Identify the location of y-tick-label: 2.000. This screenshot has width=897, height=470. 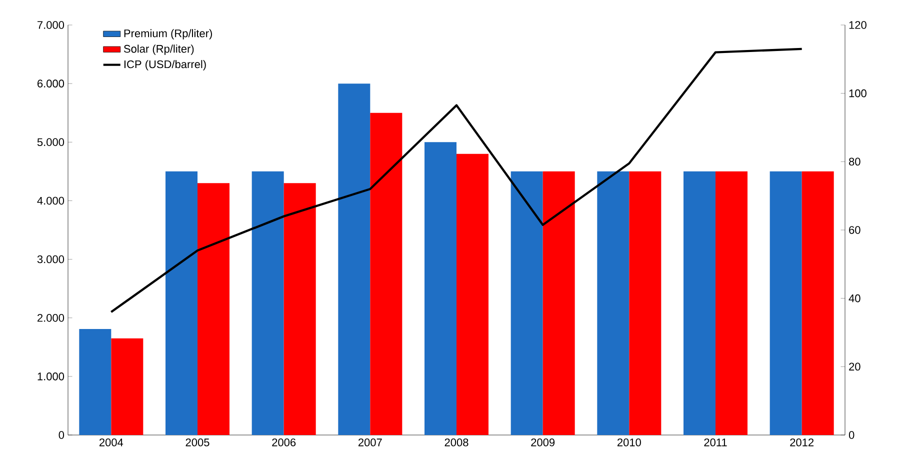
(51, 318).